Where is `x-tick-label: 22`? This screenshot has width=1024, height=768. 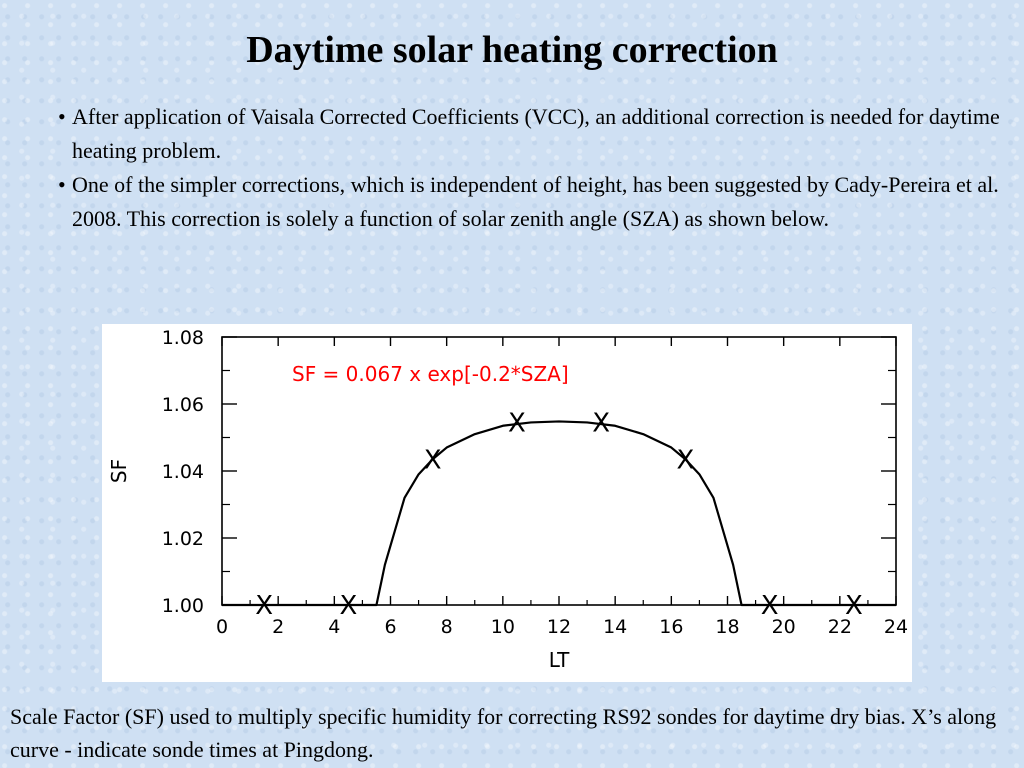 x-tick-label: 22 is located at coordinates (840, 627).